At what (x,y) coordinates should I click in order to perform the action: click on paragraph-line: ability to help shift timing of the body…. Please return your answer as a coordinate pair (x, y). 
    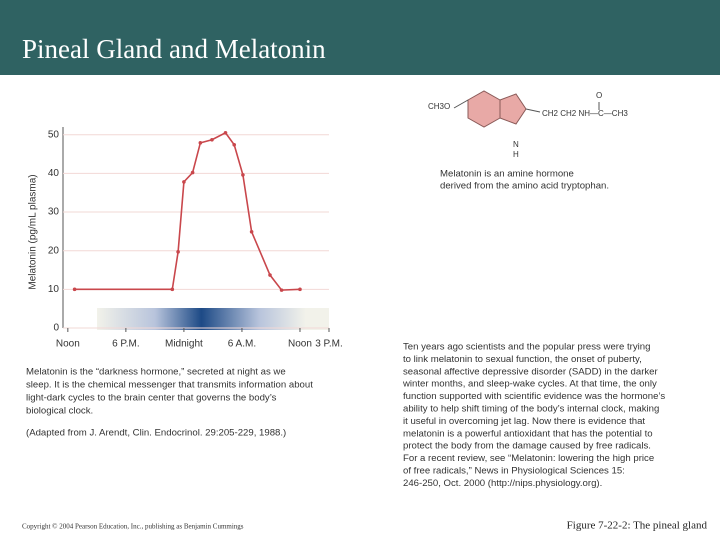
    Looking at the image, I should click on (531, 409).